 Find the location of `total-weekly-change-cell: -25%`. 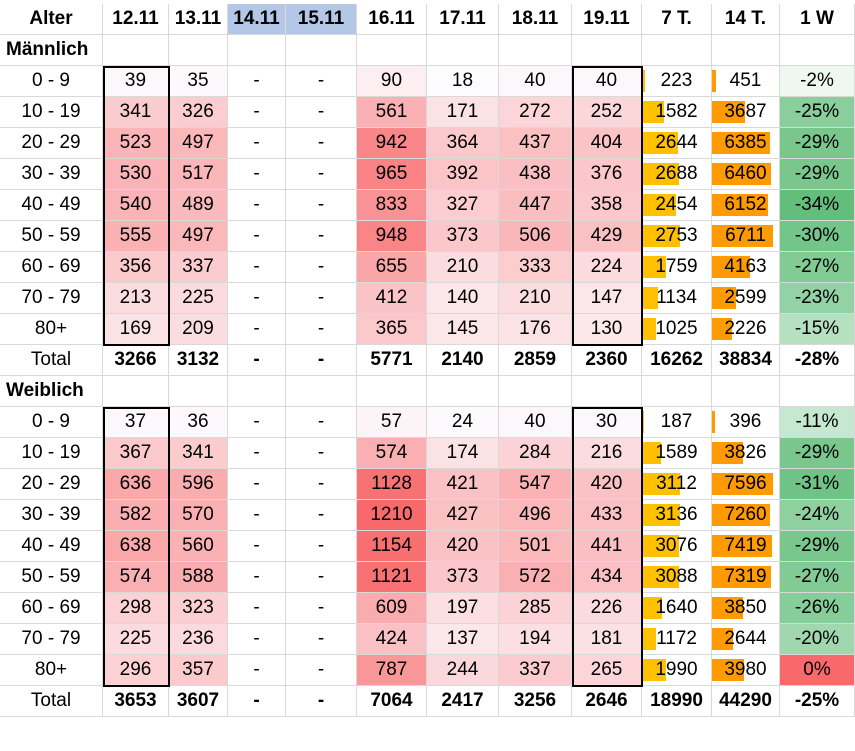

total-weekly-change-cell: -25% is located at coordinates (817, 701).